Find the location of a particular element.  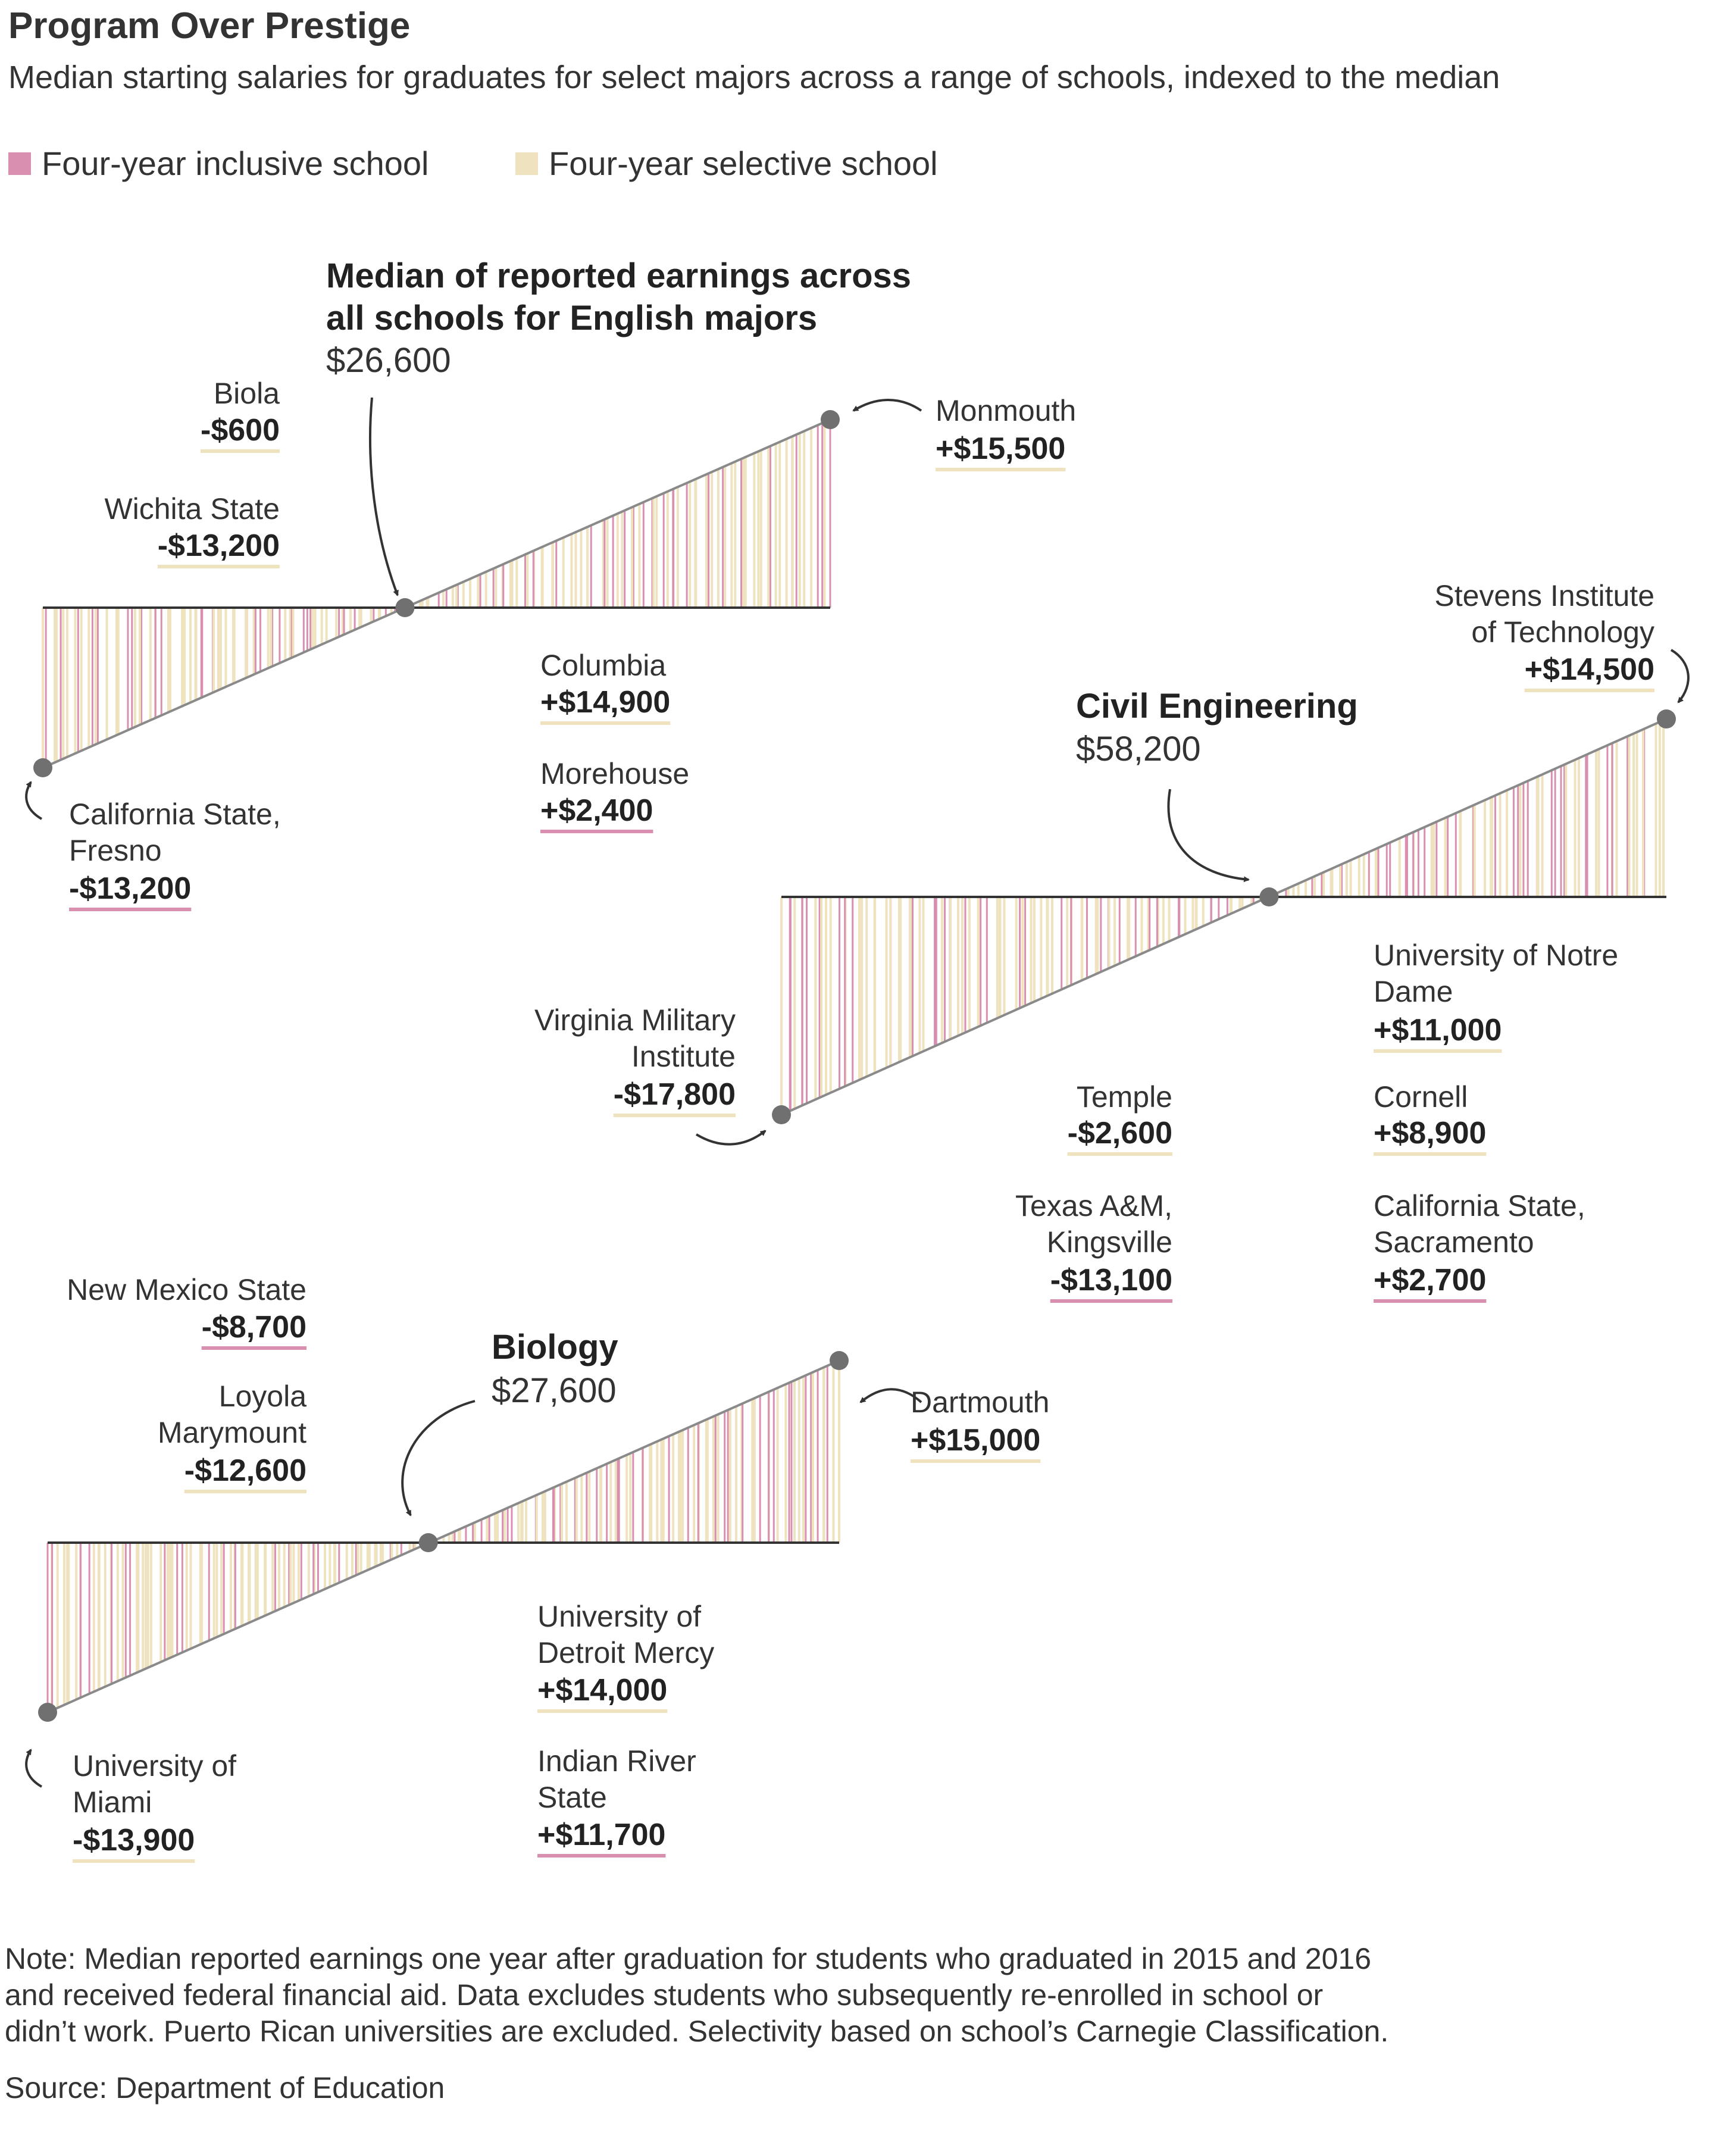

callout-fresno-name-line-1: California State, is located at coordinates (175, 814).